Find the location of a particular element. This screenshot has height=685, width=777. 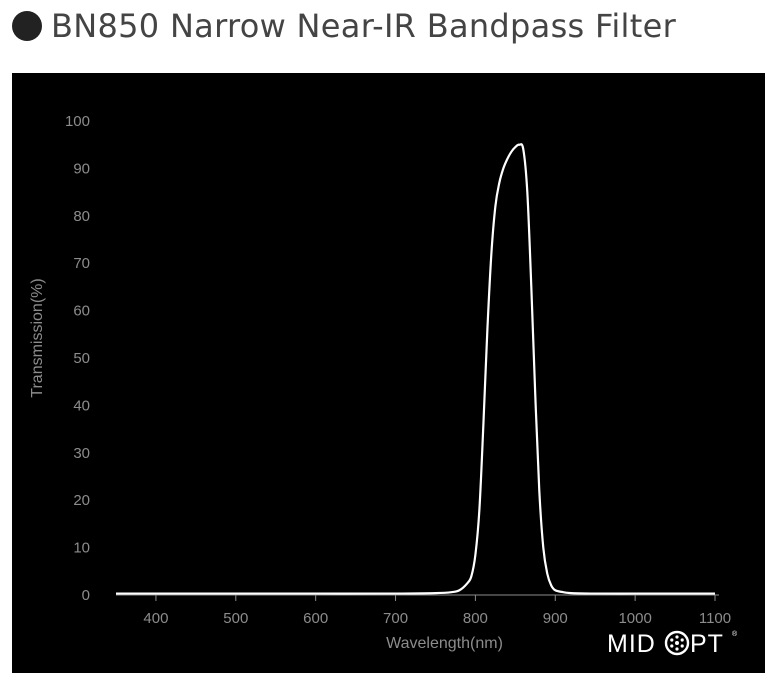

y-tick-label: 70 is located at coordinates (81, 263).